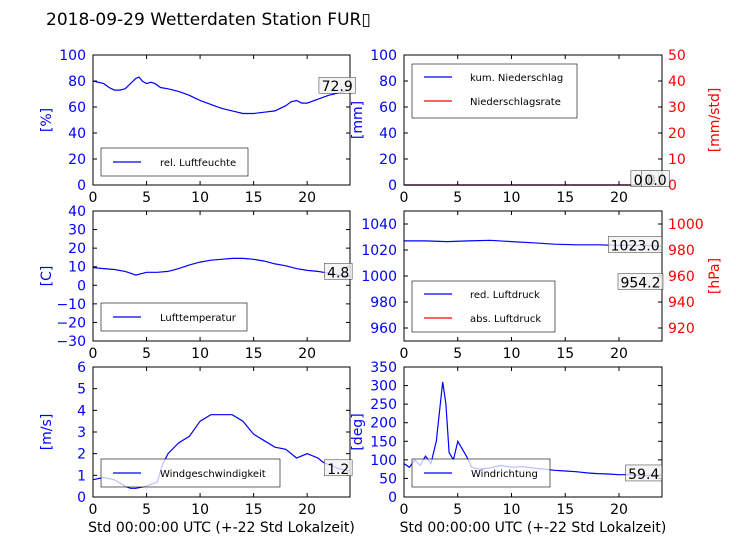 The image size is (736, 552). What do you see at coordinates (379, 277) in the screenshot?
I see `y-tick-label: 1000` at bounding box center [379, 277].